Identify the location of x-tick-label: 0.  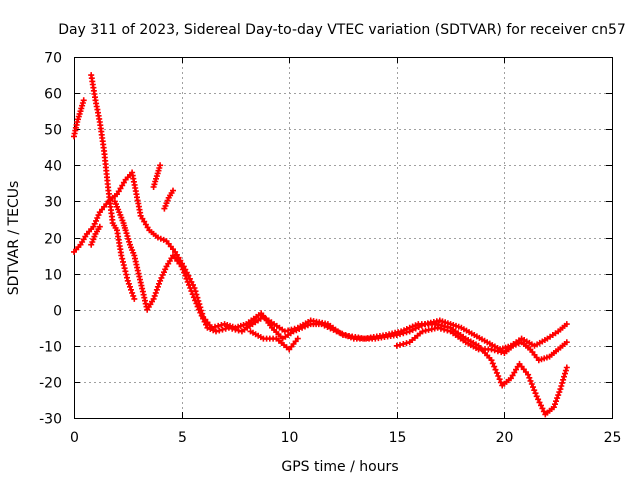
(74, 438).